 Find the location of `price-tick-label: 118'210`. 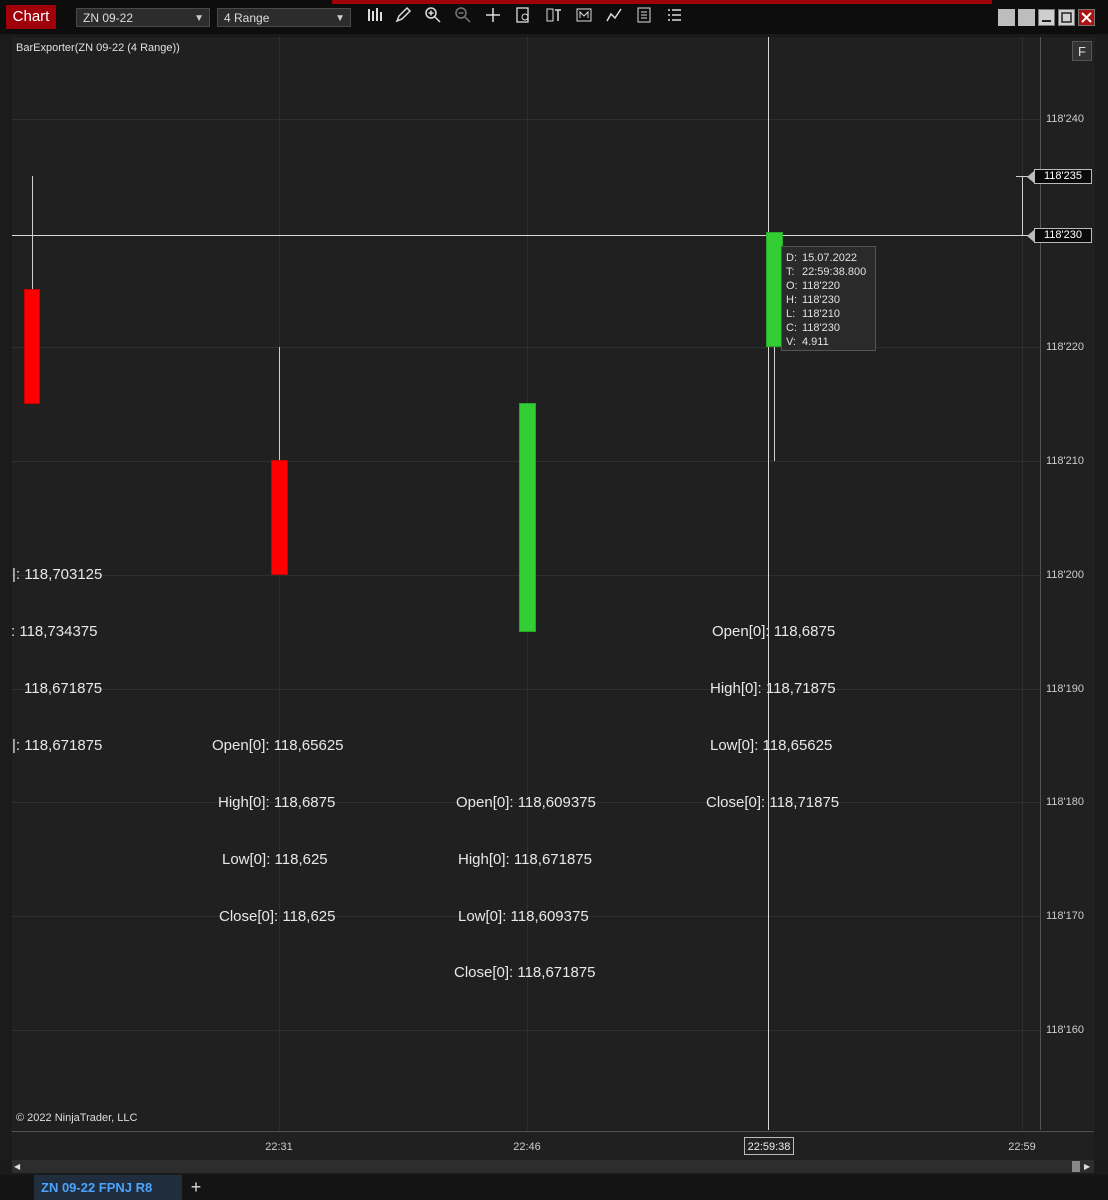

price-tick-label: 118'210 is located at coordinates (1065, 461).